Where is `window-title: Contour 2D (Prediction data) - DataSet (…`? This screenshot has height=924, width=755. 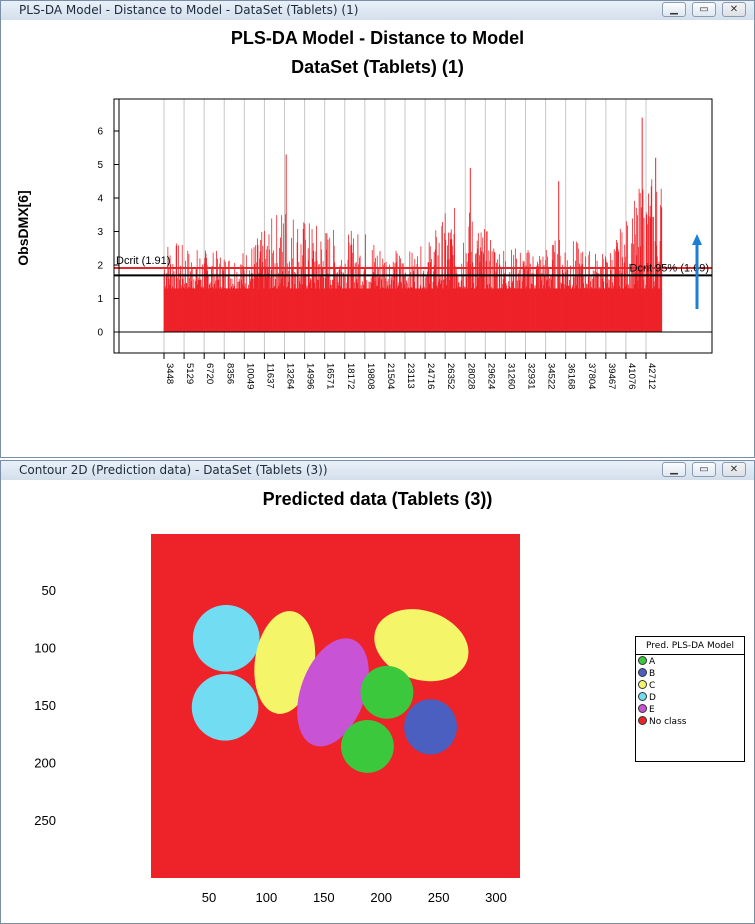 window-title: Contour 2D (Prediction data) - DataSet (… is located at coordinates (173, 470).